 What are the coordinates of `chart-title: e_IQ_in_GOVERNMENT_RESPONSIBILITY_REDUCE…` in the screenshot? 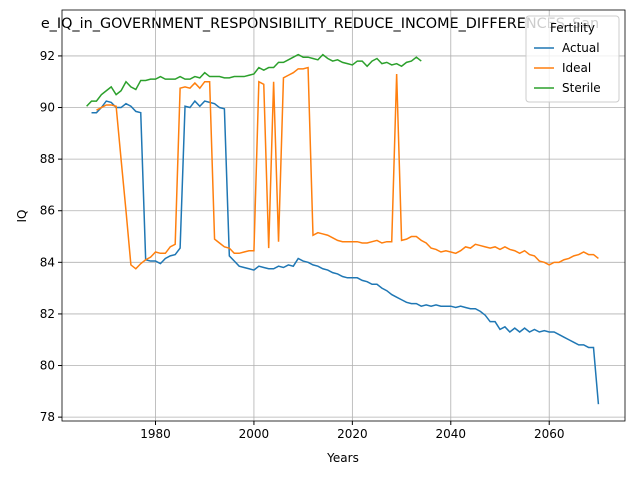 It's located at (320, 24).